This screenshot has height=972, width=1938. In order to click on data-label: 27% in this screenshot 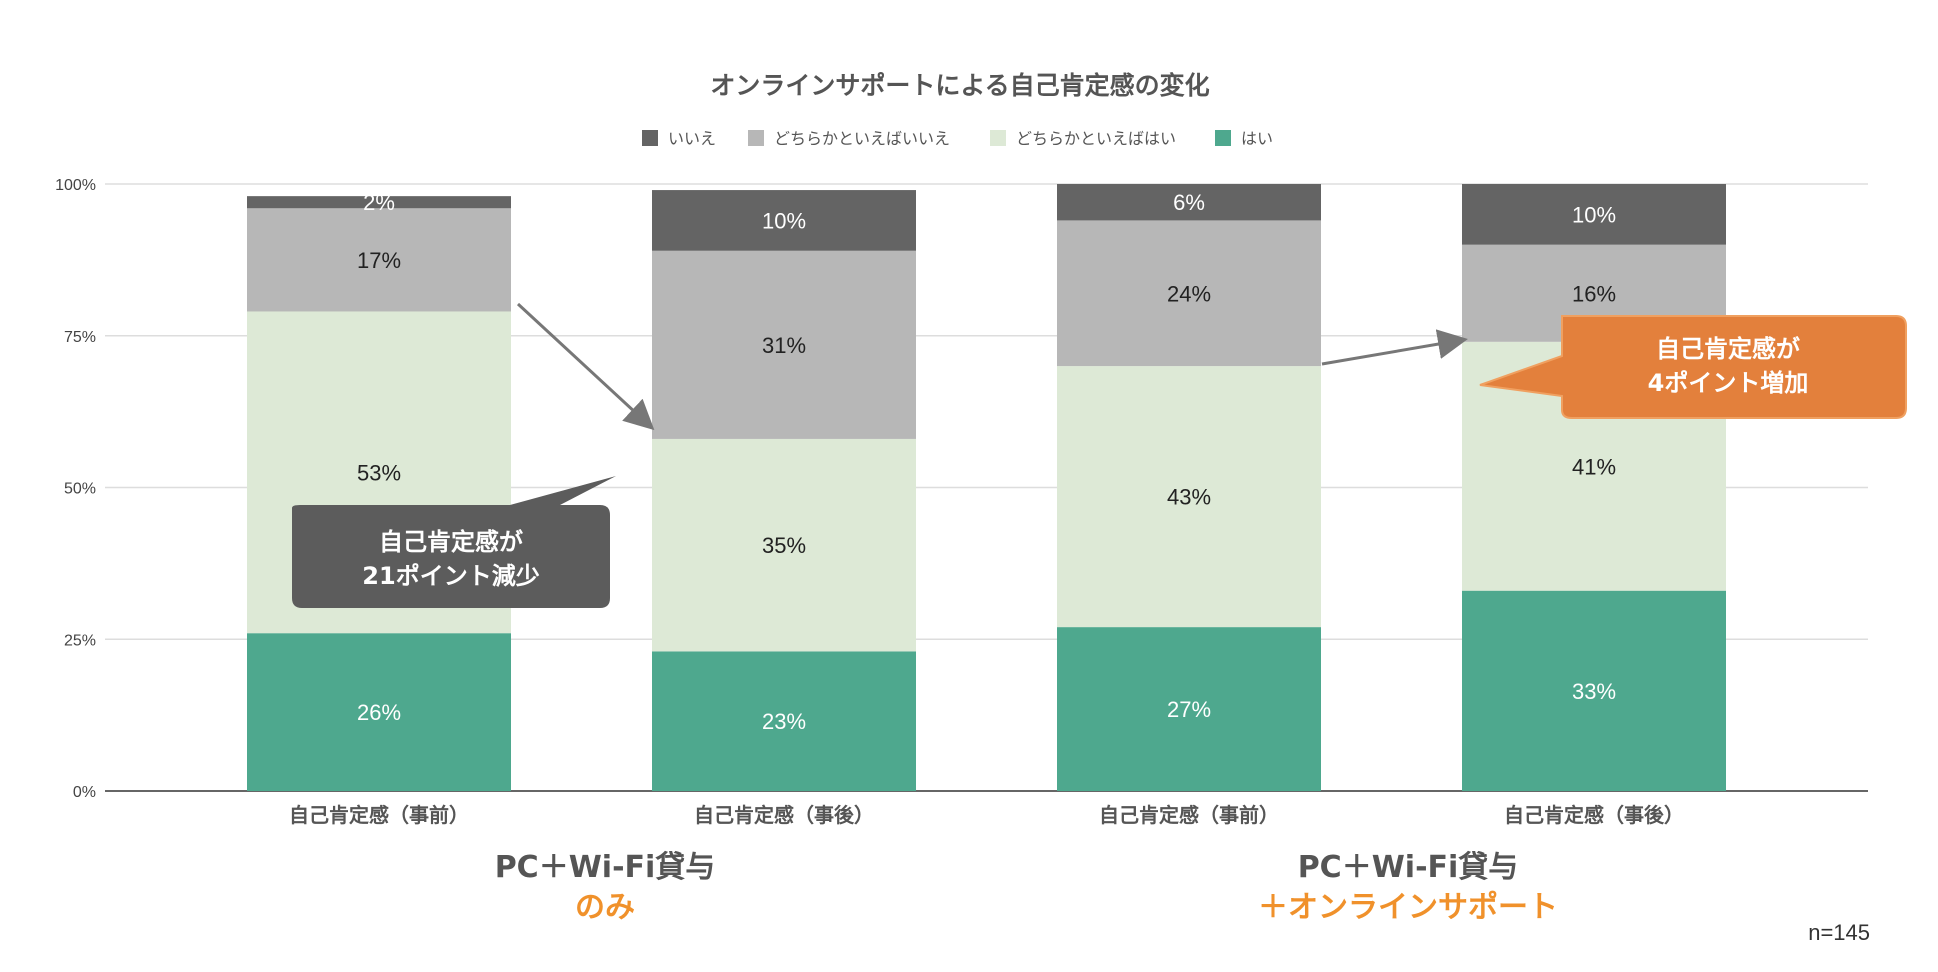, I will do `click(1189, 709)`.